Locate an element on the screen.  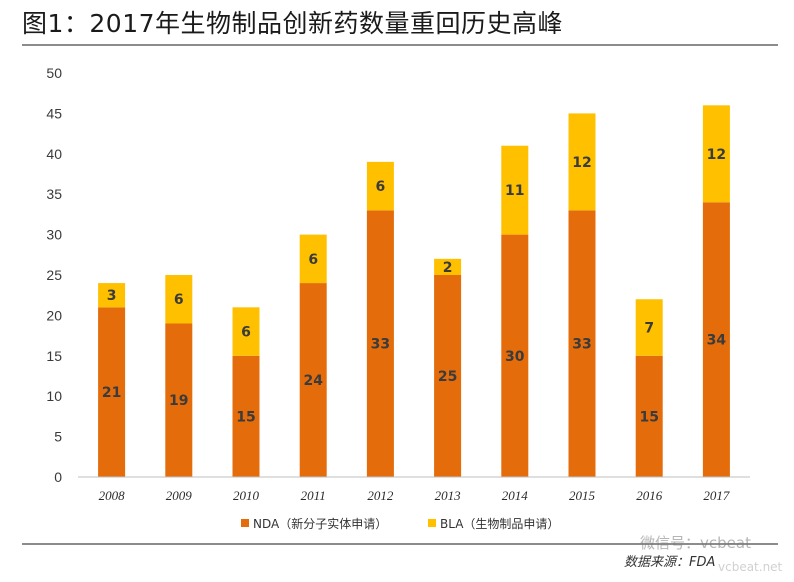
y-tick-label: 30 is located at coordinates (54, 235).